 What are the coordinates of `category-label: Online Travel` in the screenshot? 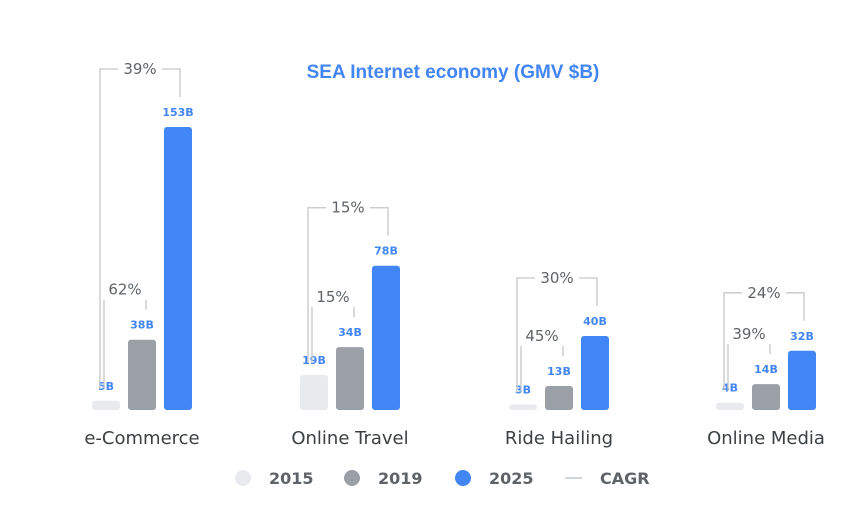 It's located at (349, 438).